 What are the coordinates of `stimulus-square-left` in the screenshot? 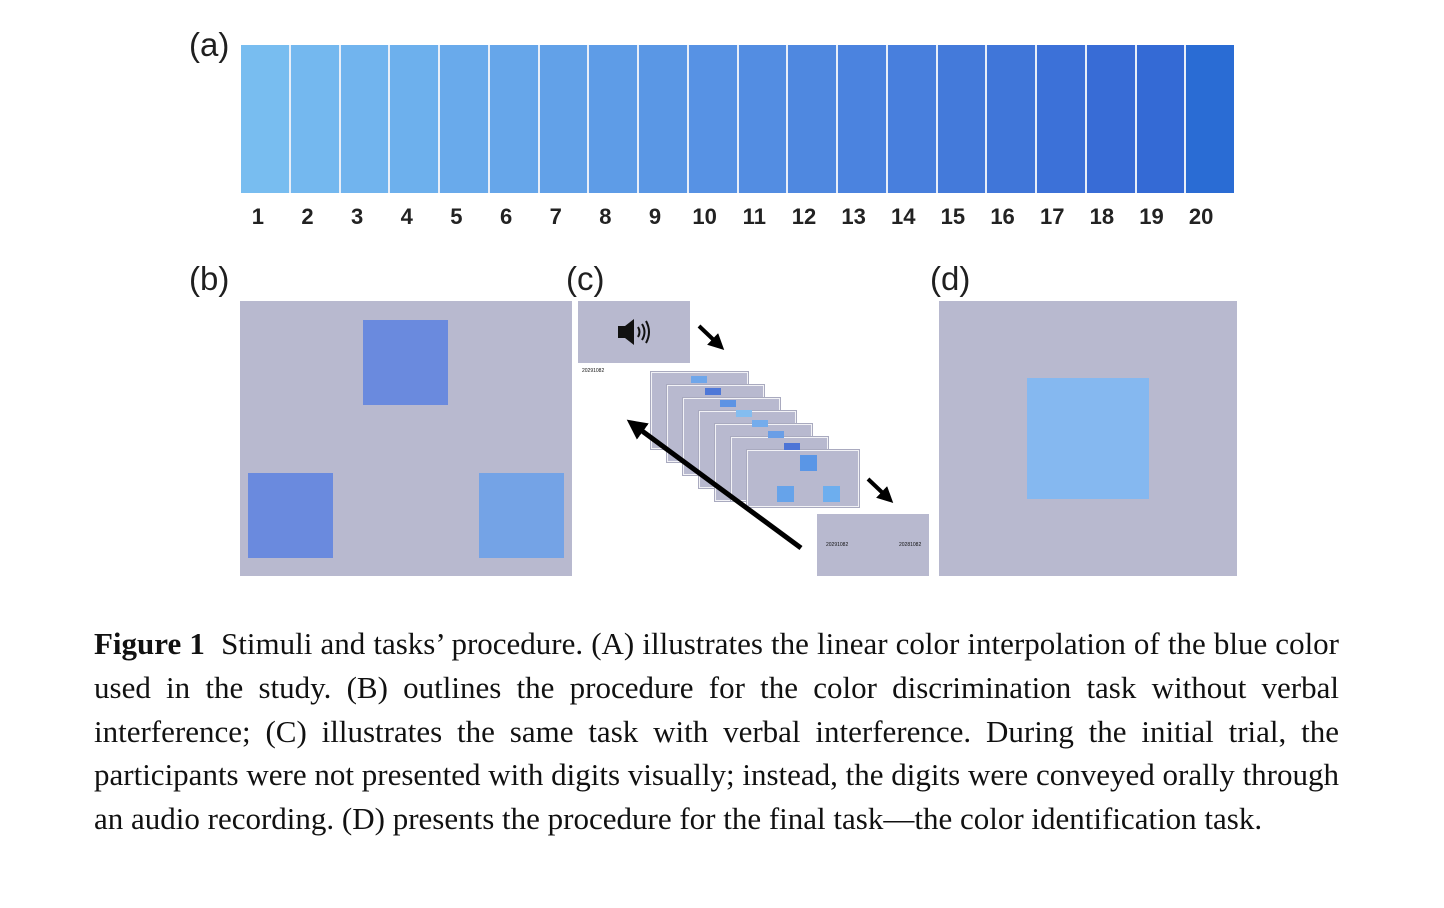 It's located at (290, 515).